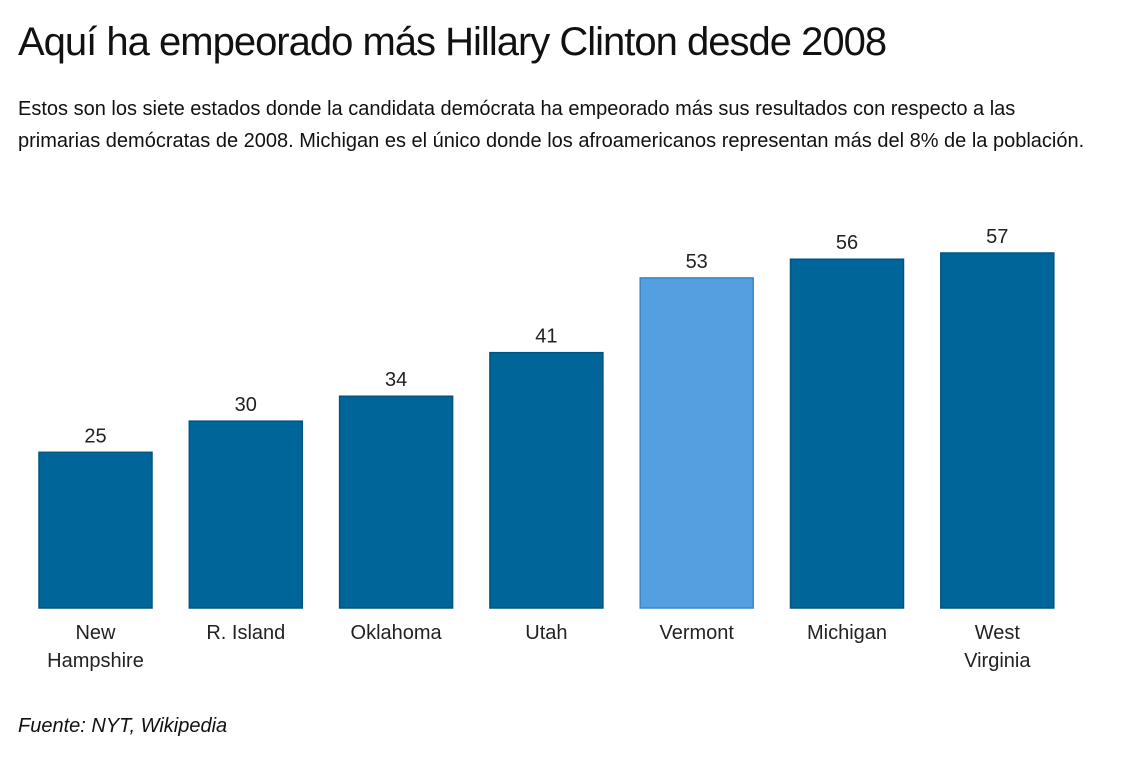  What do you see at coordinates (997, 647) in the screenshot?
I see `category-label: West Virginia` at bounding box center [997, 647].